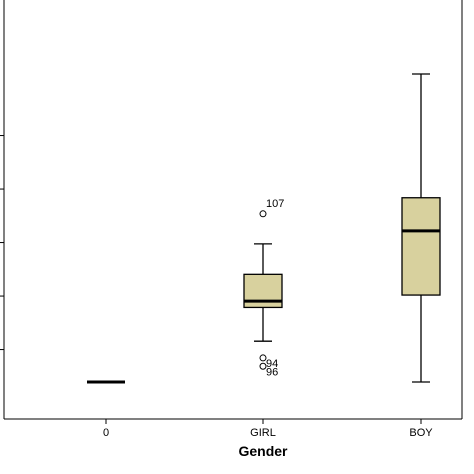 This screenshot has width=474, height=474. Describe the element at coordinates (106, 433) in the screenshot. I see `x-tick-label-0: 0` at that location.